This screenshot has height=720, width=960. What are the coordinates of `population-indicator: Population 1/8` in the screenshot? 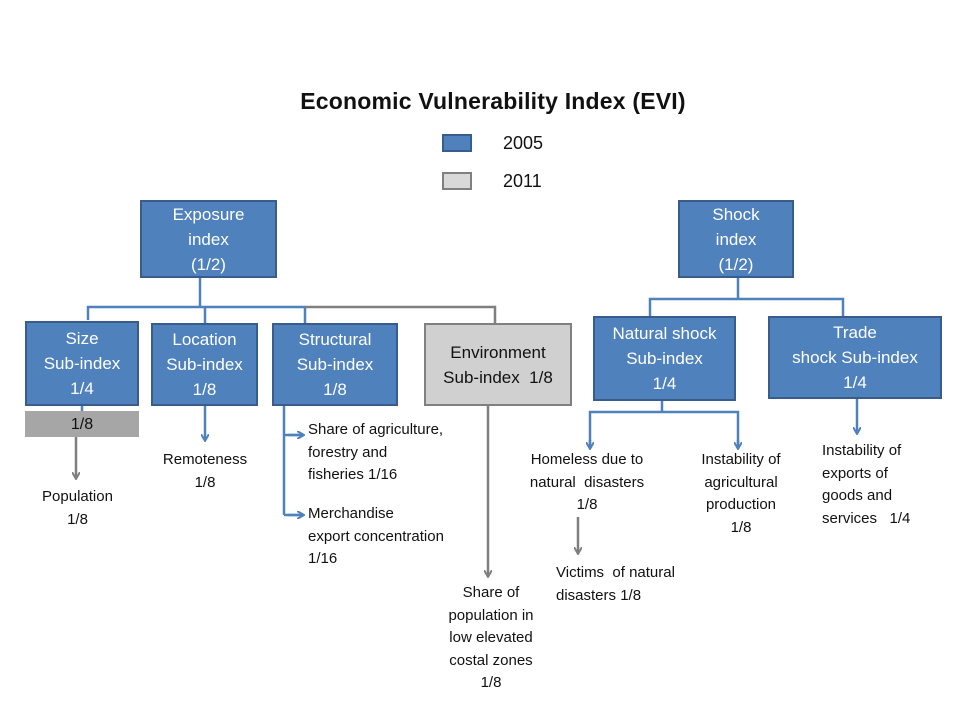 It's located at (77, 508).